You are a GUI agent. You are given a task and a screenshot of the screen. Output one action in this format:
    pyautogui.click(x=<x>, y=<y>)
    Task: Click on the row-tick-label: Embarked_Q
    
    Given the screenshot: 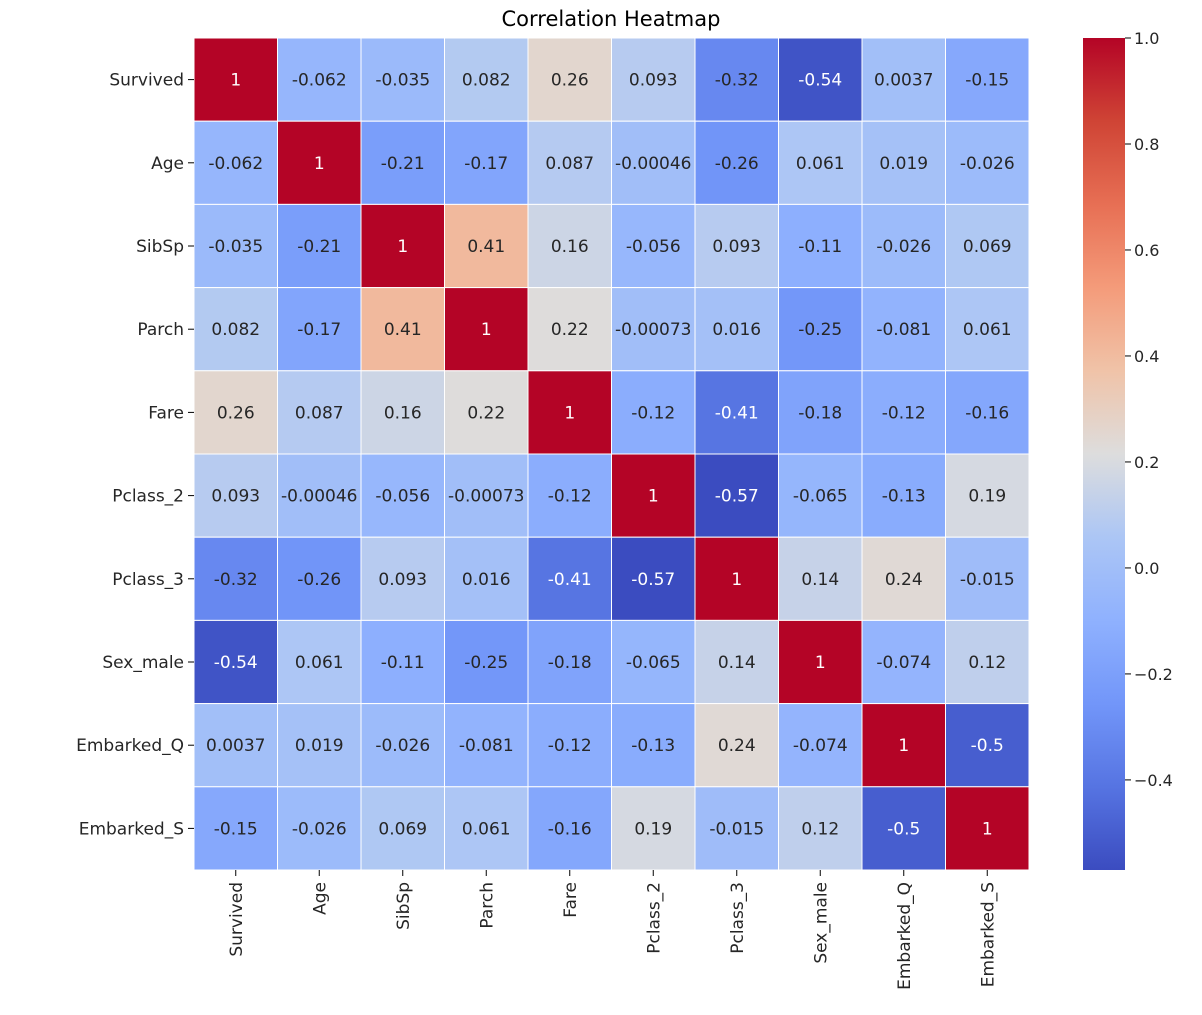 What is the action you would take?
    pyautogui.click(x=130, y=746)
    